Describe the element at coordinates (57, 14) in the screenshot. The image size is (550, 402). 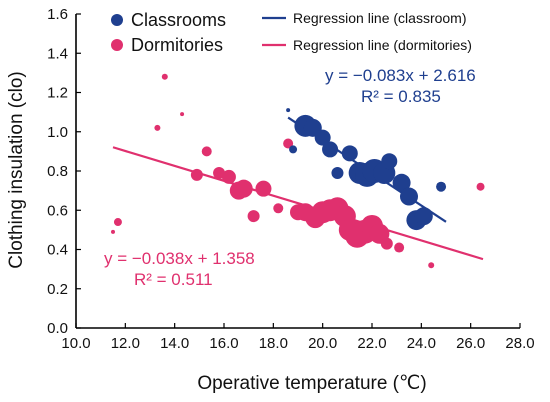
I see `y-tick-label: 1.6` at that location.